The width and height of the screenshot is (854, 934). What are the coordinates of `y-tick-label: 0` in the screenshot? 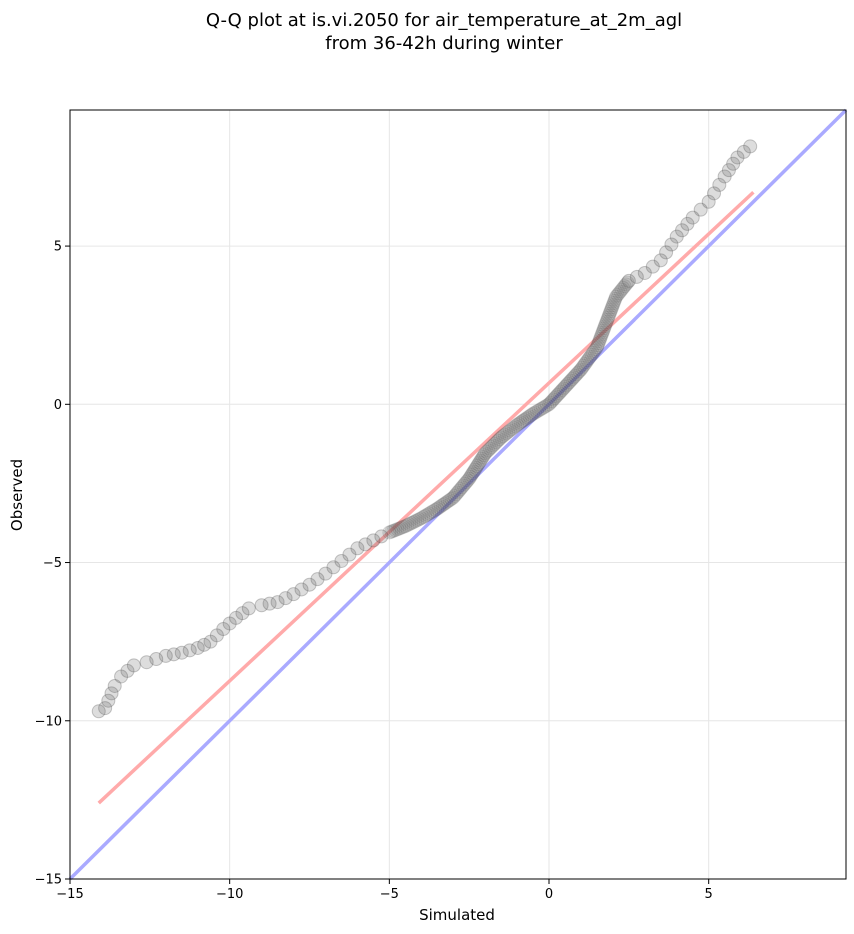 It's located at (58, 405).